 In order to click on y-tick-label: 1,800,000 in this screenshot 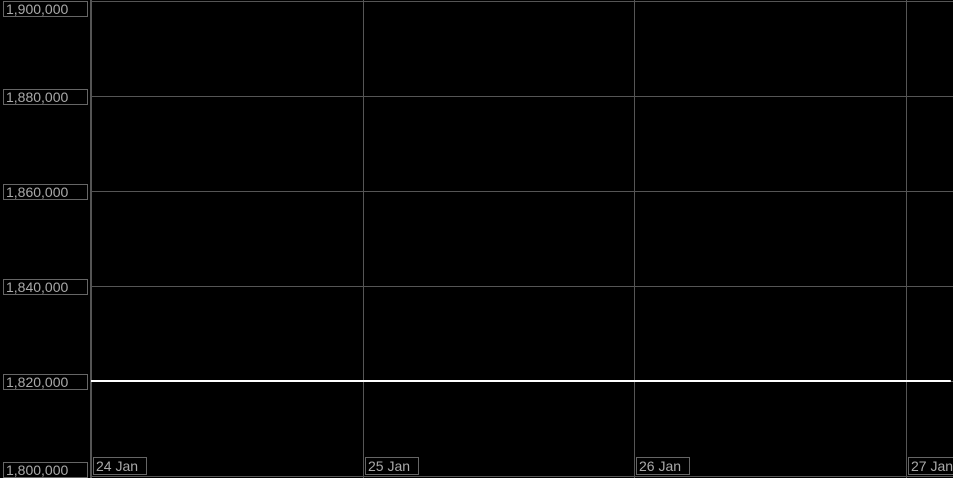, I will do `click(37, 470)`.